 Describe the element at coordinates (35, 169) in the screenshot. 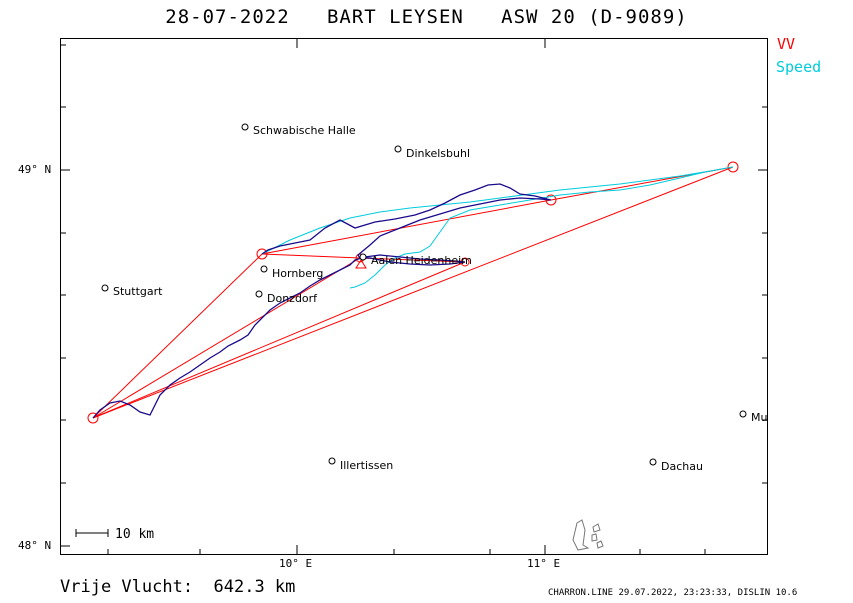

I see `lat-label-49: 49° N` at that location.